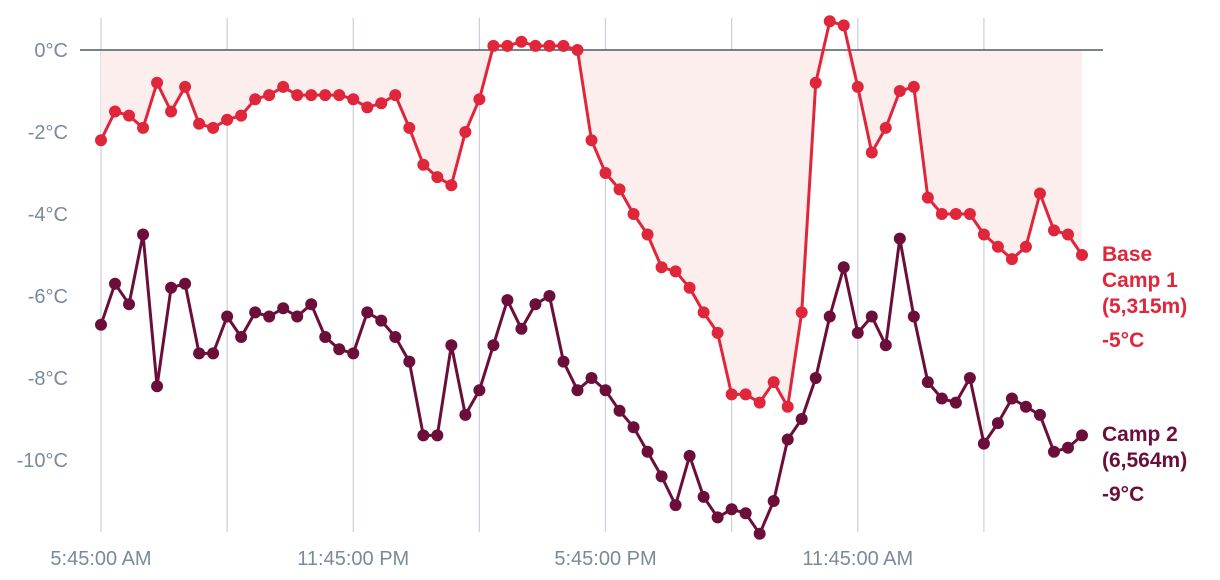  What do you see at coordinates (48, 297) in the screenshot?
I see `y-tick-label-3: -6°C` at bounding box center [48, 297].